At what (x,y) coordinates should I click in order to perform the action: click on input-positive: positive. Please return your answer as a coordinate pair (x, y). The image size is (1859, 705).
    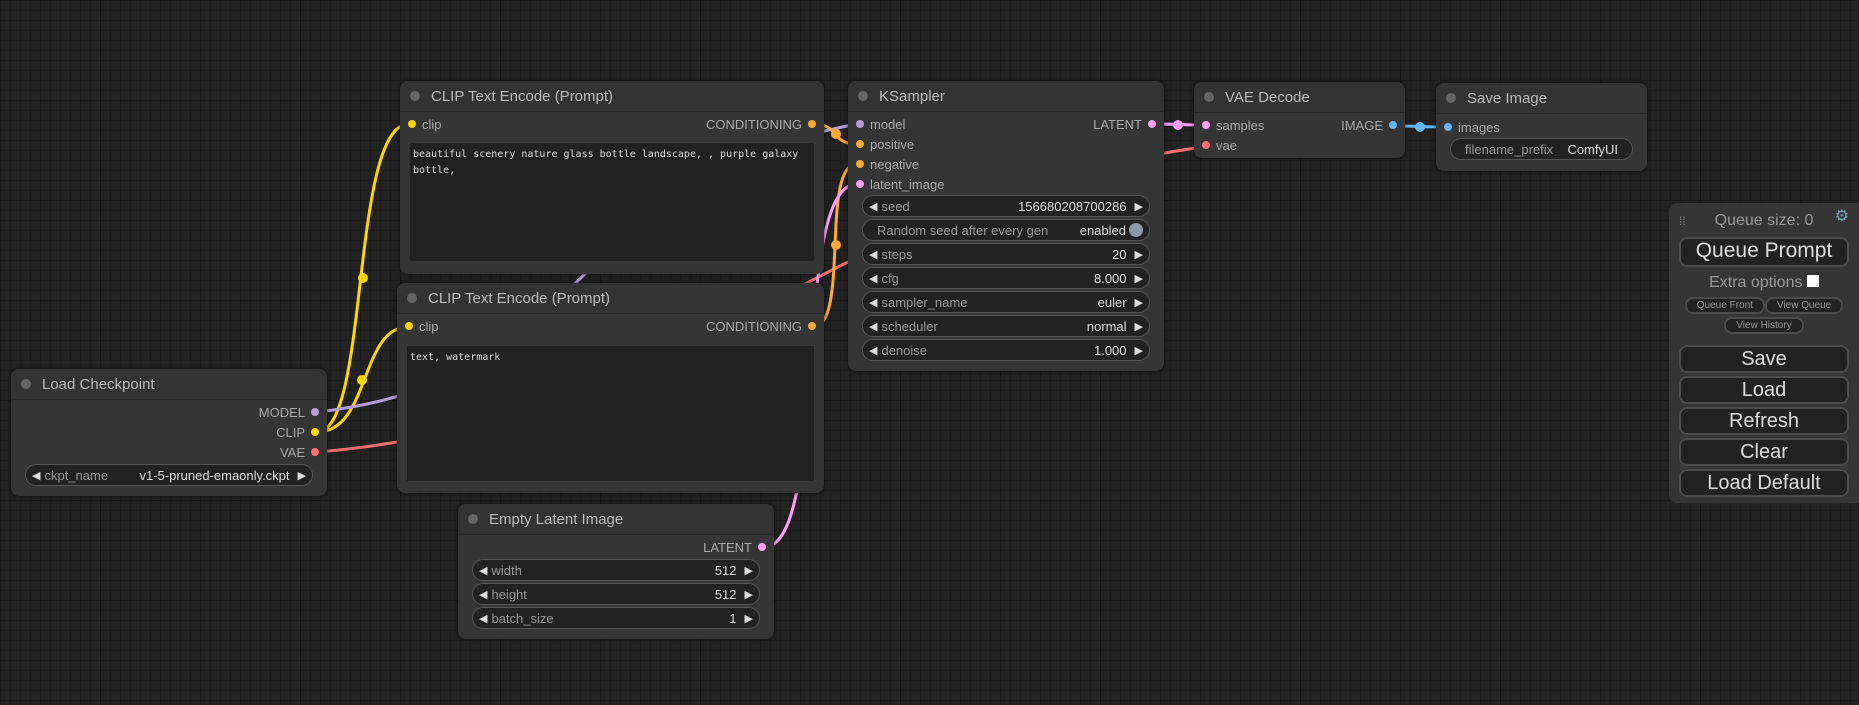
    Looking at the image, I should click on (882, 144).